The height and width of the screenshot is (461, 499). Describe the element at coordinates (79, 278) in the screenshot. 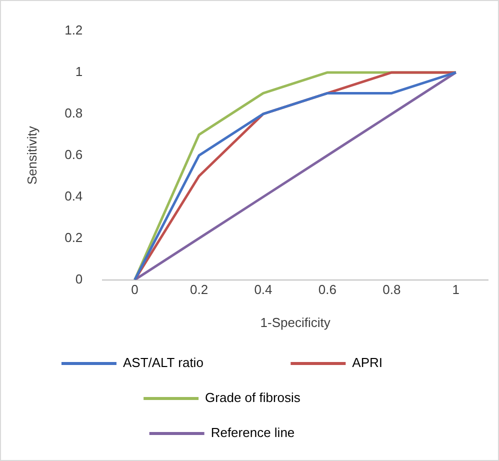

I see `y-tick-label: 0` at that location.